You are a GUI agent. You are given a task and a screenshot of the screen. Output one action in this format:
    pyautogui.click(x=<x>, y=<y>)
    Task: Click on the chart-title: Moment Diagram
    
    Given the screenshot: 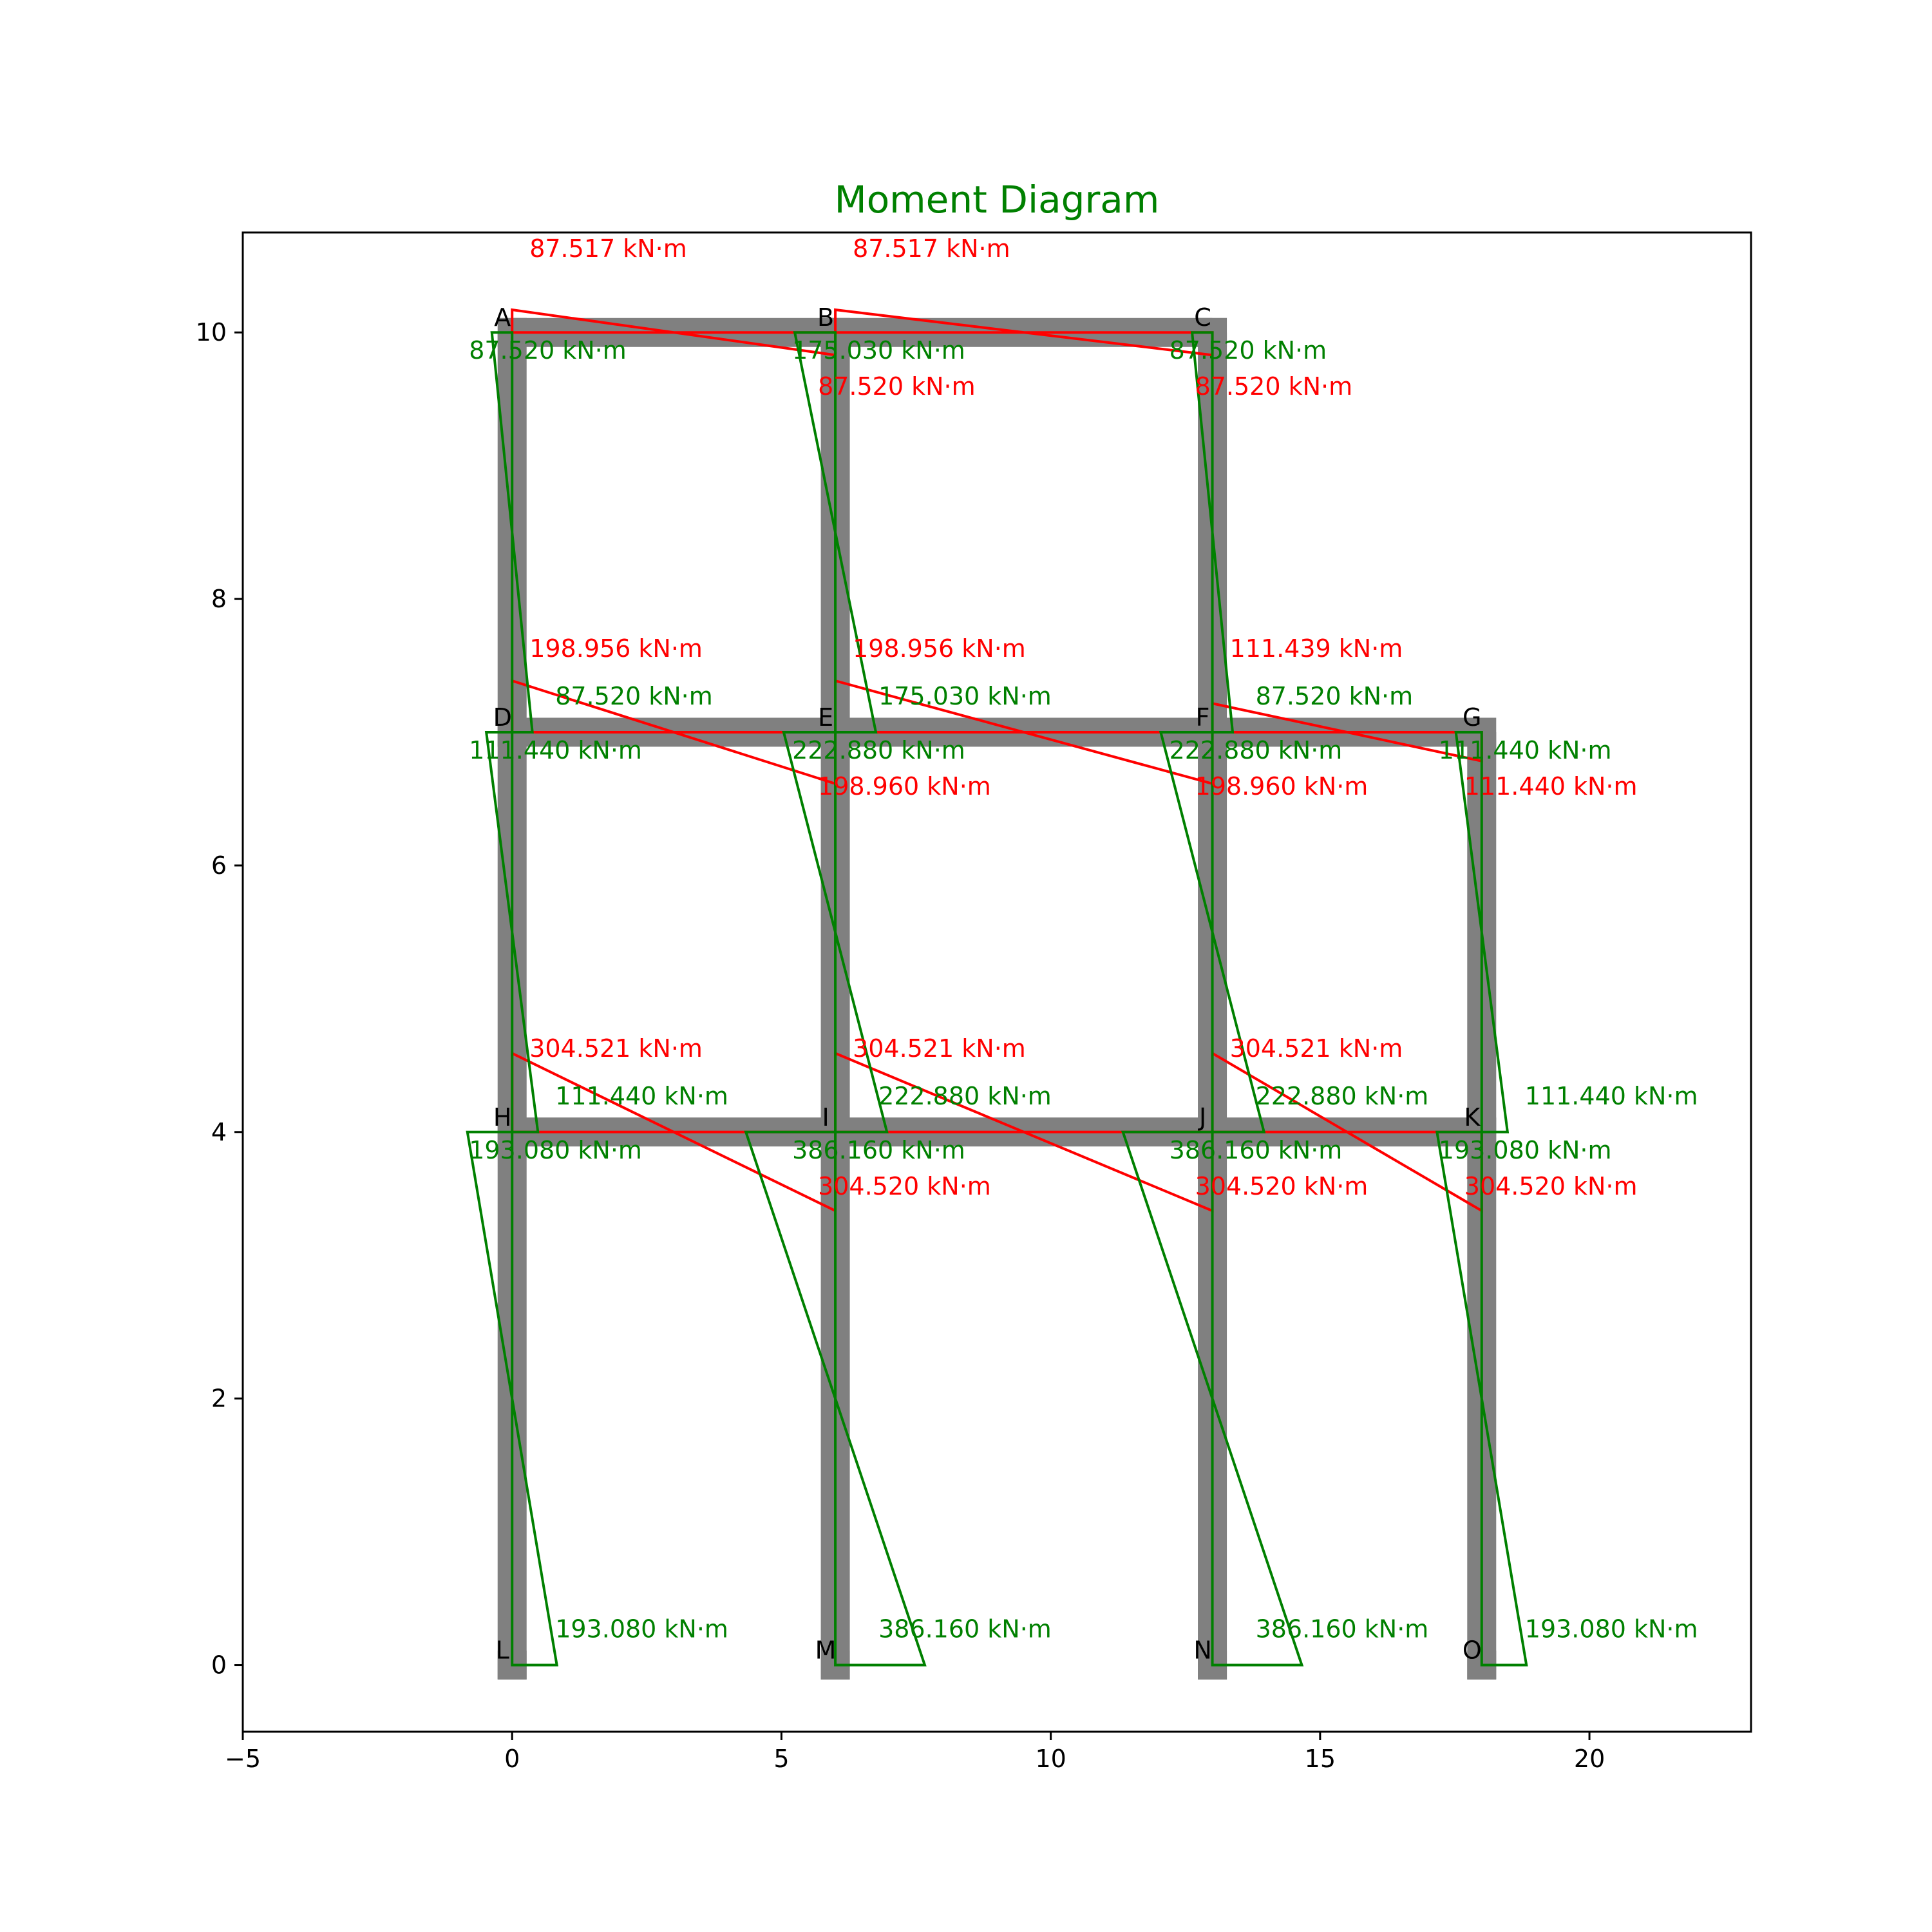 What is the action you would take?
    pyautogui.click(x=998, y=200)
    